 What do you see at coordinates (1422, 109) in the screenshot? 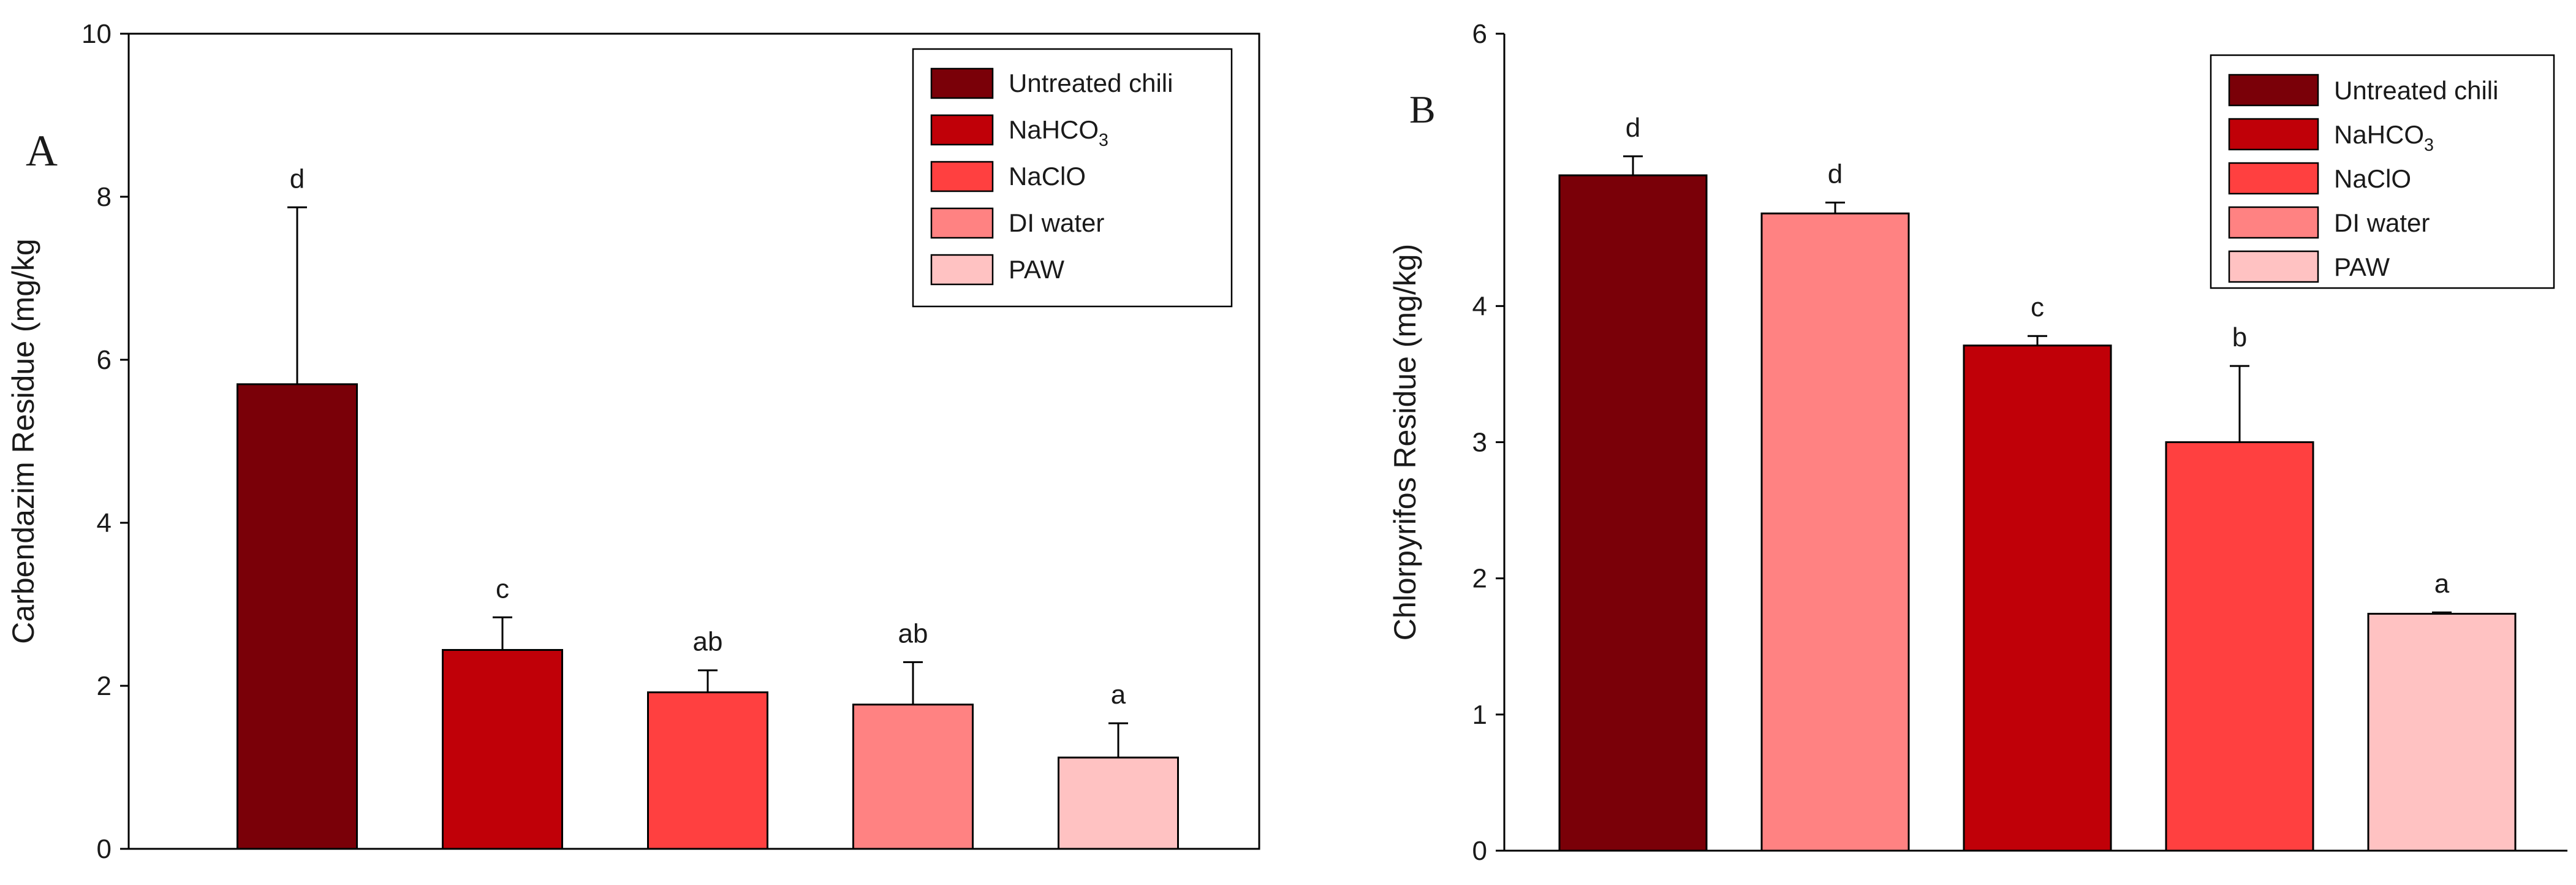
I see `panel-label: B` at bounding box center [1422, 109].